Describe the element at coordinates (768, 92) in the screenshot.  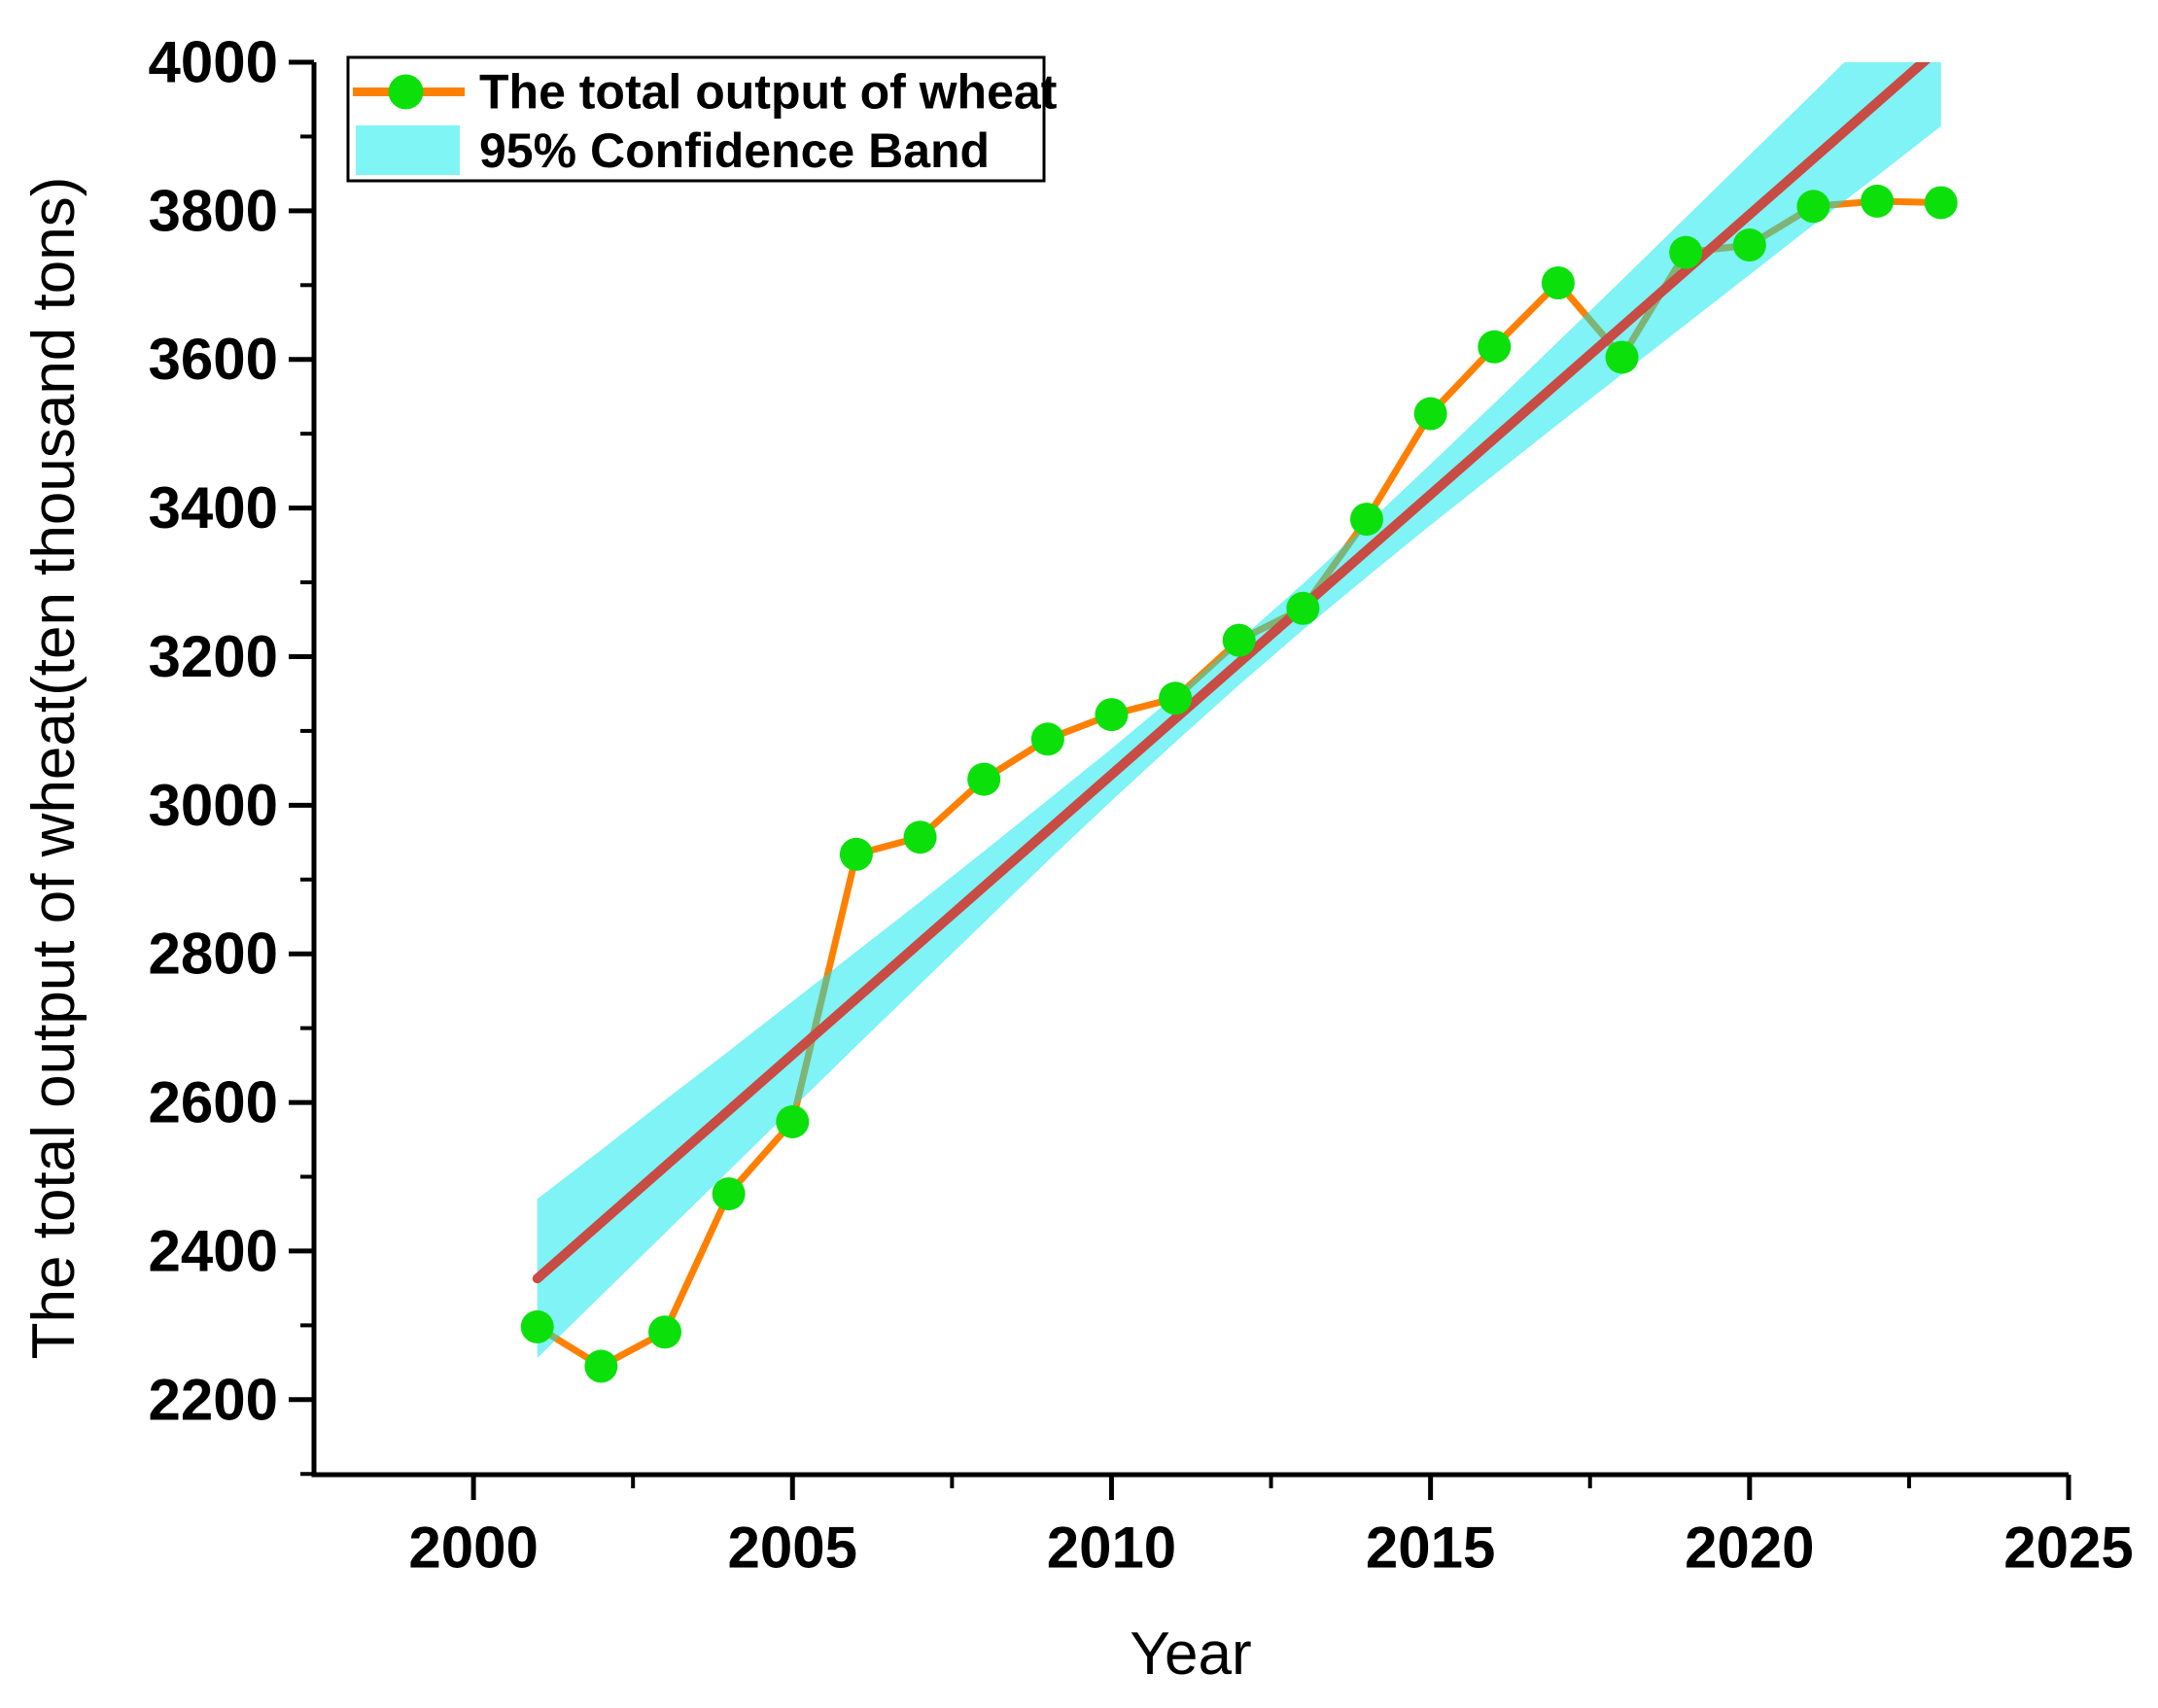
I see `legend-item-wheat-label: The total output of wheat` at that location.